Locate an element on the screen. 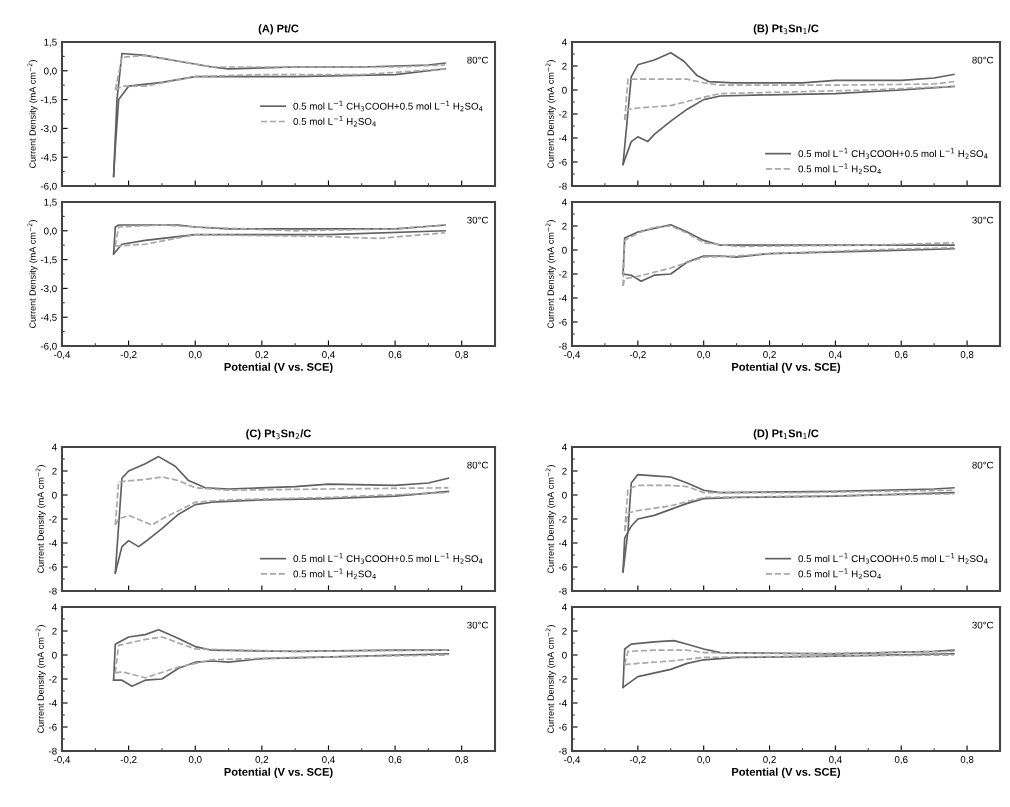 This screenshot has width=1010, height=807. chart-title: (D) Pt$_{1}$Sn$_{1}$/C is located at coordinates (786, 434).